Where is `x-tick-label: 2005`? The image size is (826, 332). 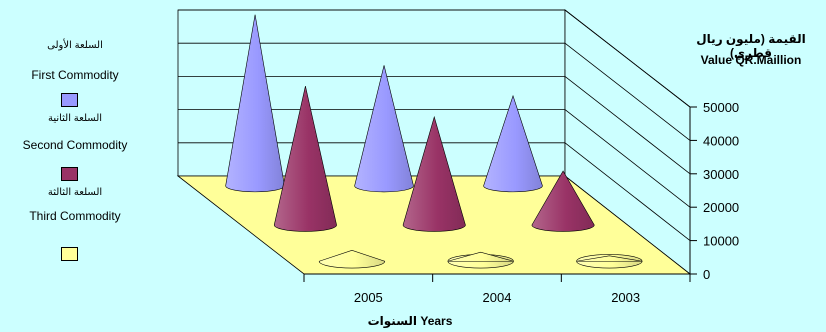
x-tick-label: 2005 is located at coordinates (368, 297).